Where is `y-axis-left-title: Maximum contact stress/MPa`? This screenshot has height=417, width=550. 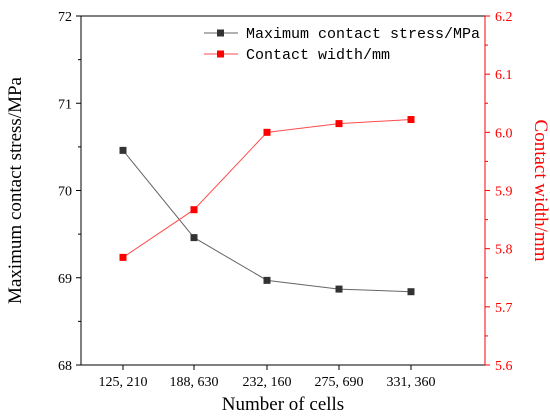
y-axis-left-title: Maximum contact stress/MPa is located at coordinates (15, 189).